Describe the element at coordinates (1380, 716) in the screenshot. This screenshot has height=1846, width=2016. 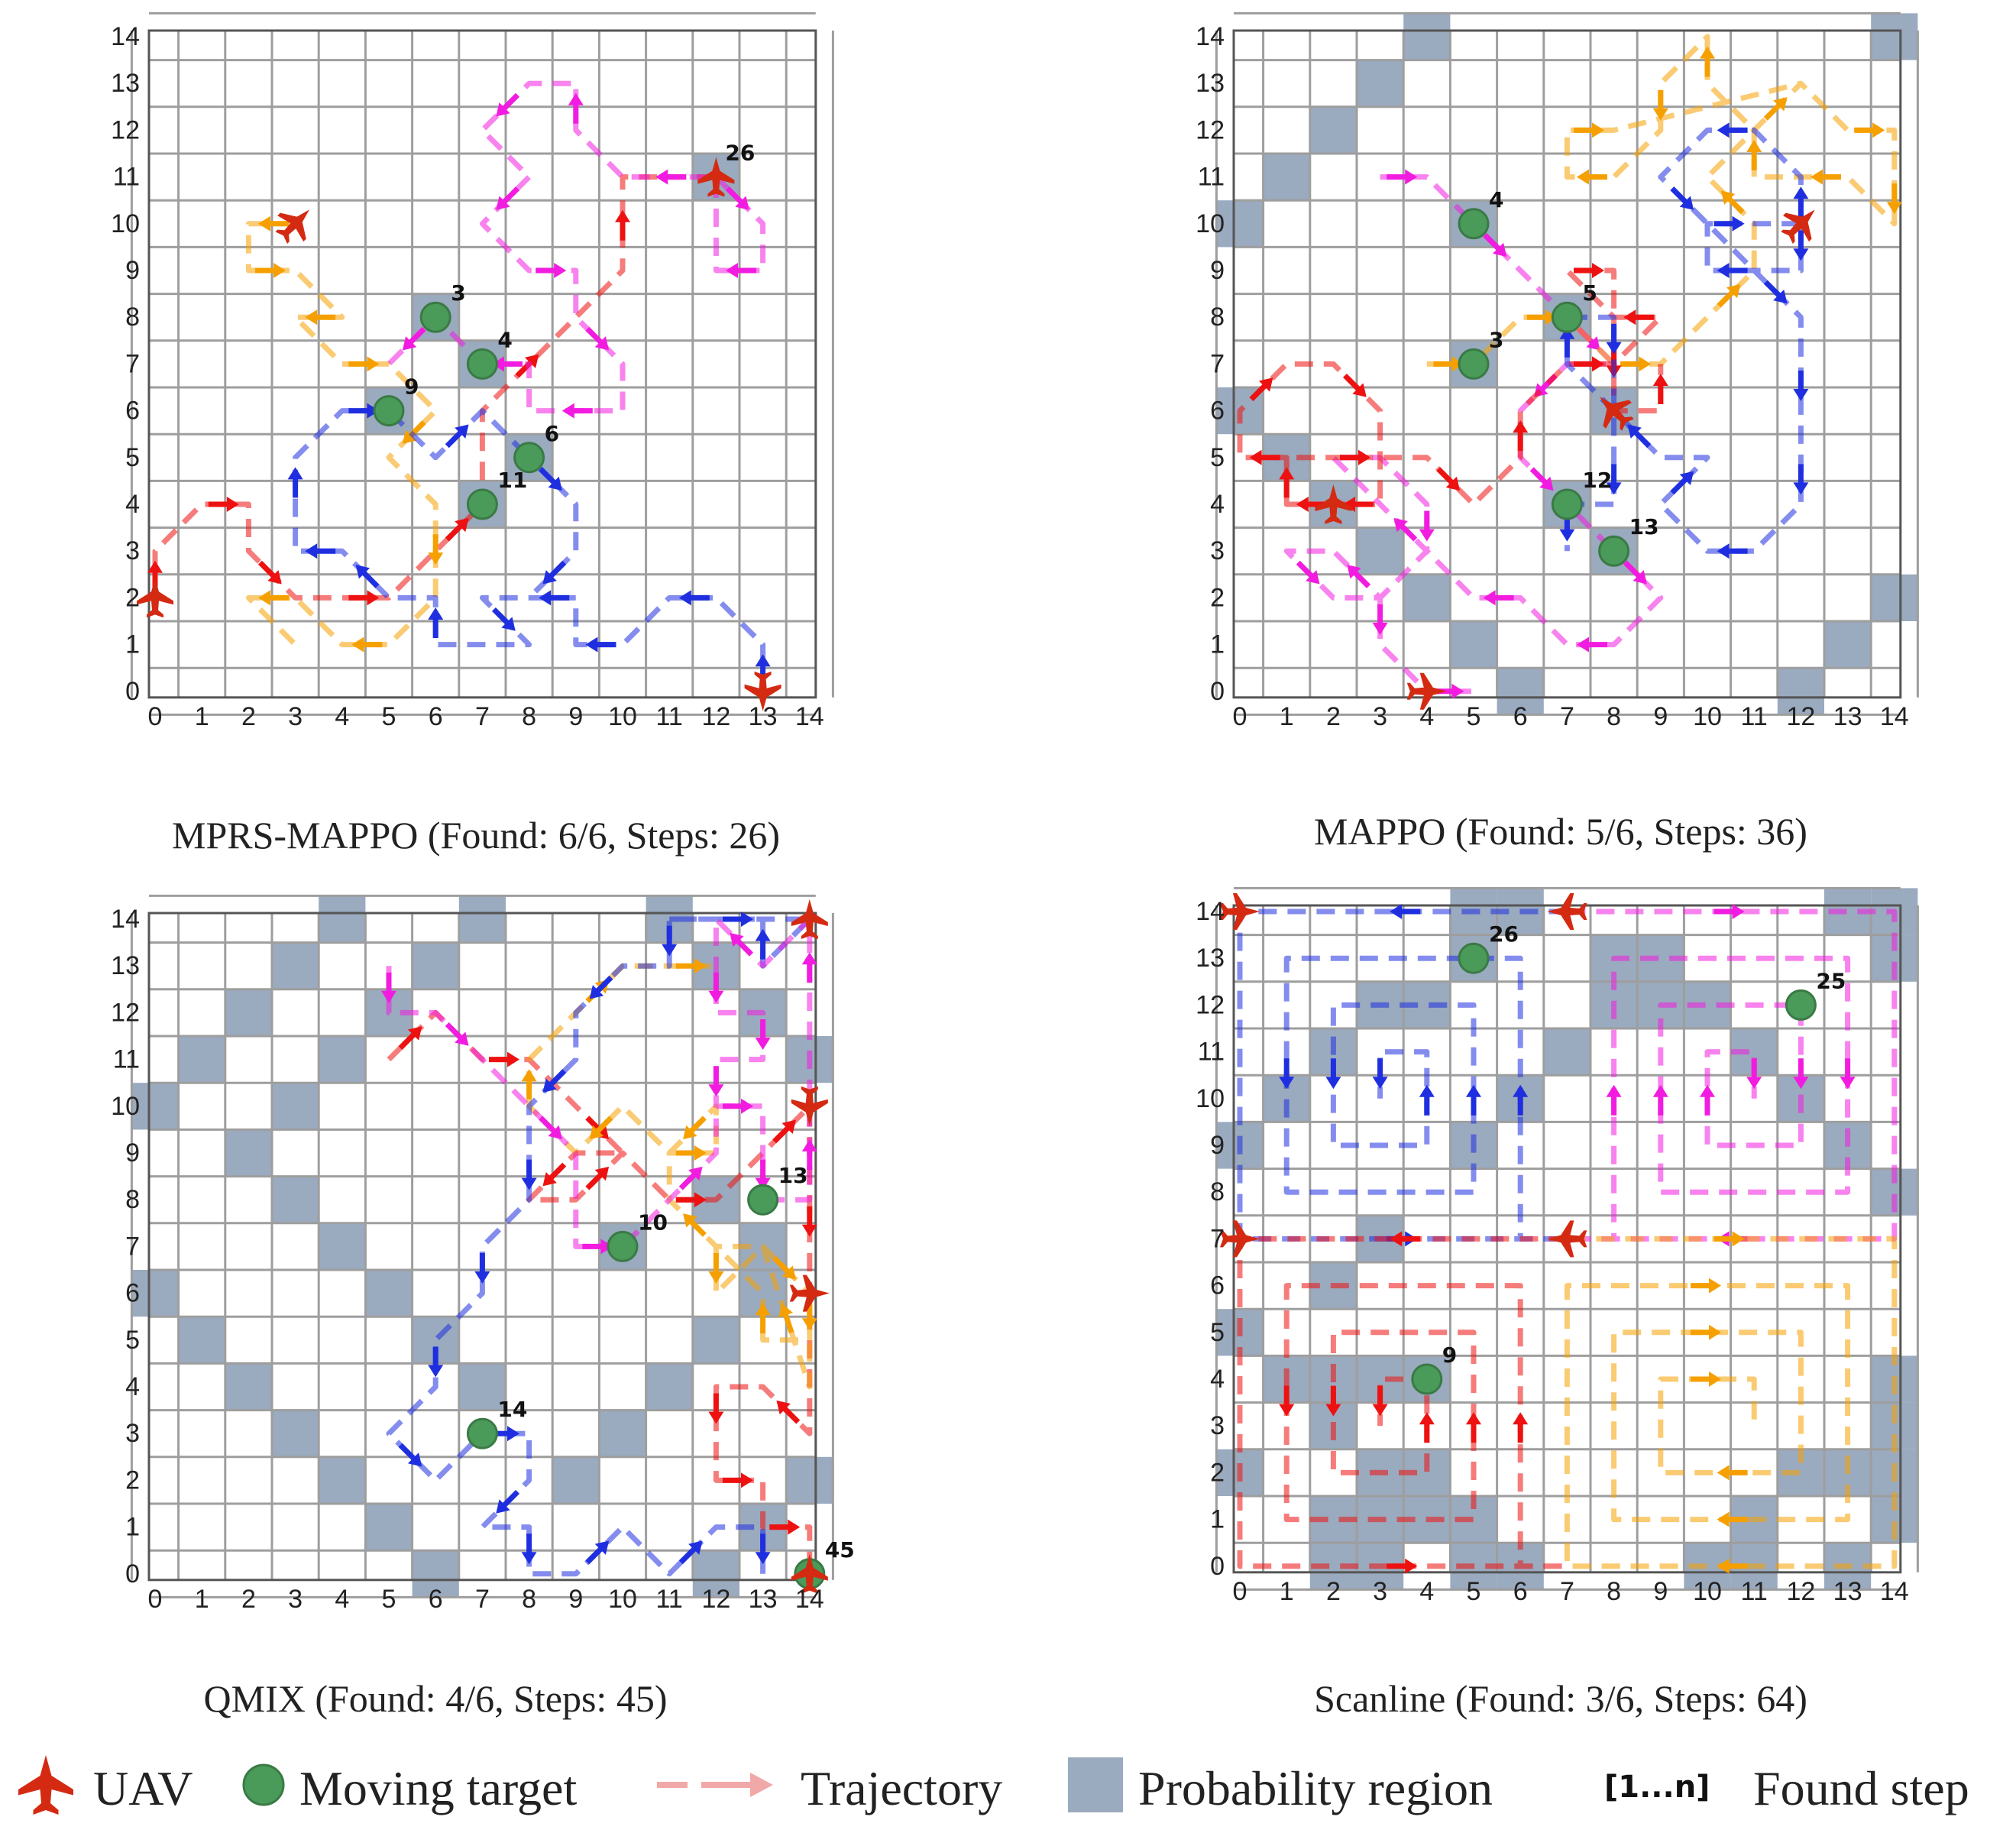
I see `x-tick-label: 3` at that location.